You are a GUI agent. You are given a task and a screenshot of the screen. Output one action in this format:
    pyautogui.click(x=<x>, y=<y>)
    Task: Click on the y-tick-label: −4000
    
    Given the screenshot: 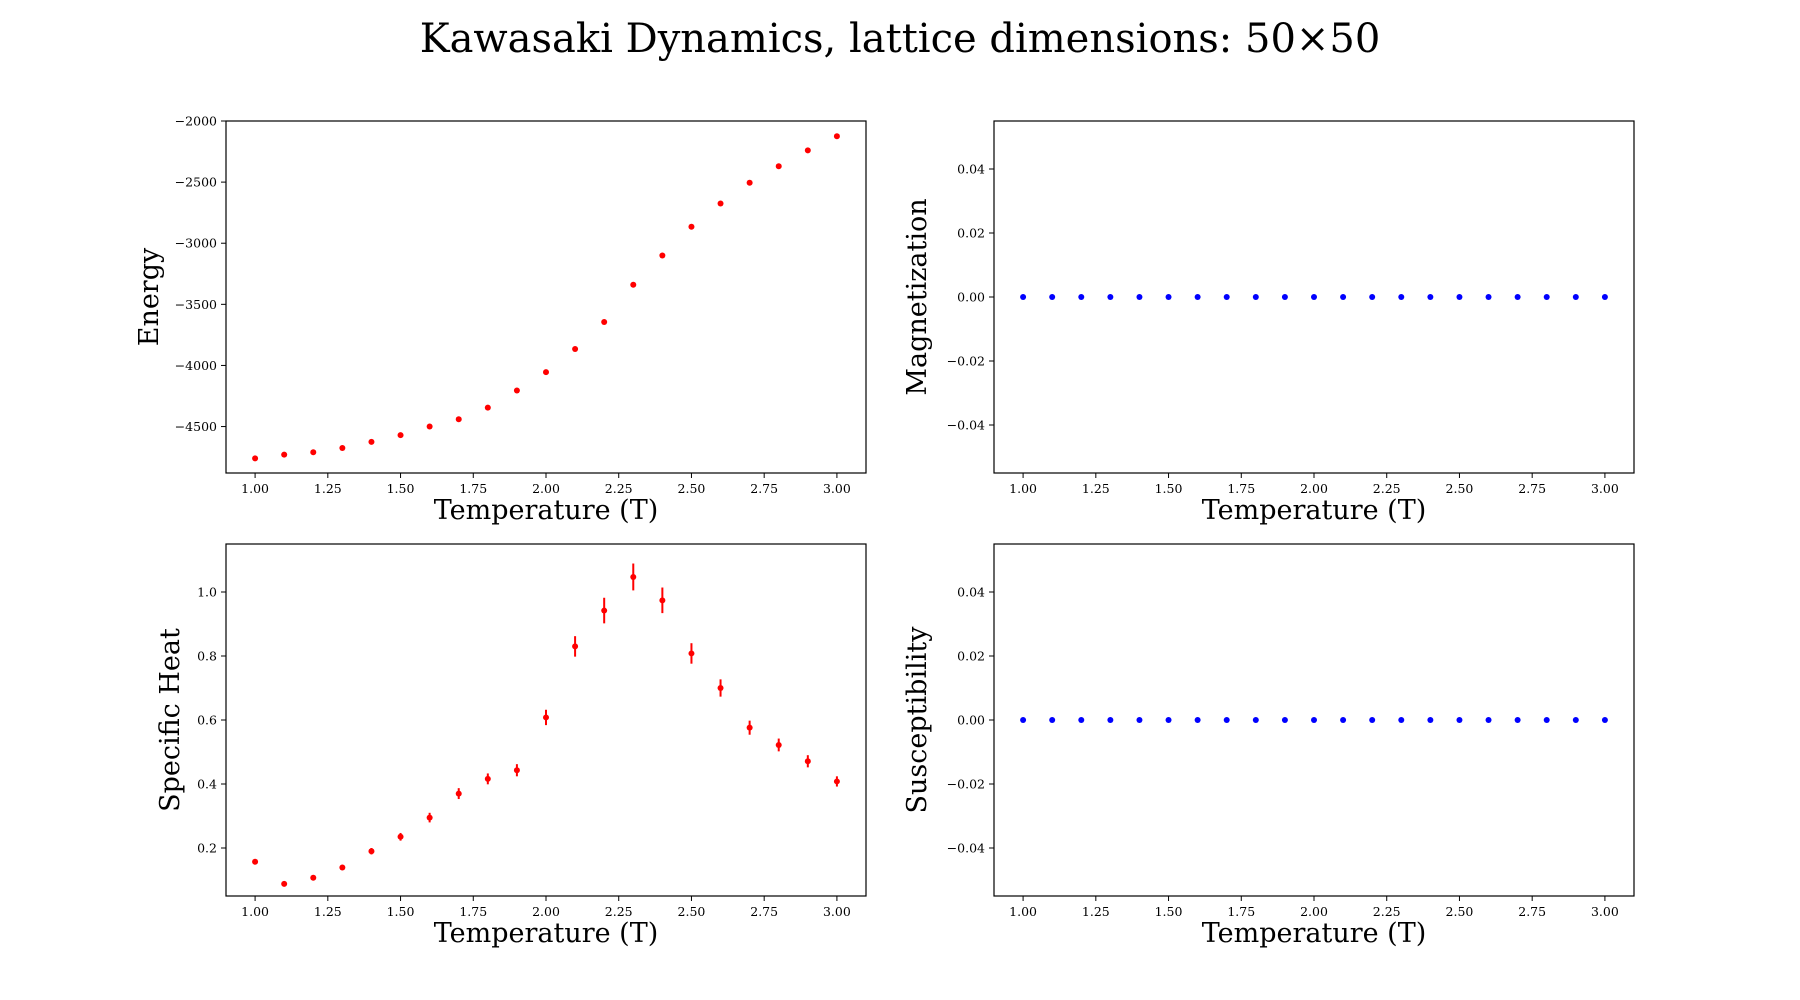 What is the action you would take?
    pyautogui.click(x=196, y=365)
    